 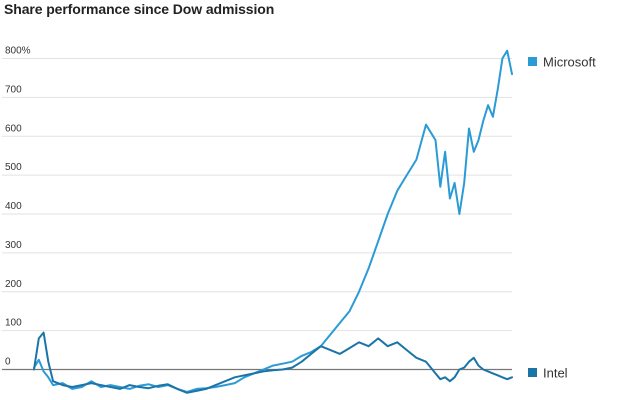 What do you see at coordinates (13, 245) in the screenshot?
I see `y-tick-label: 300` at bounding box center [13, 245].